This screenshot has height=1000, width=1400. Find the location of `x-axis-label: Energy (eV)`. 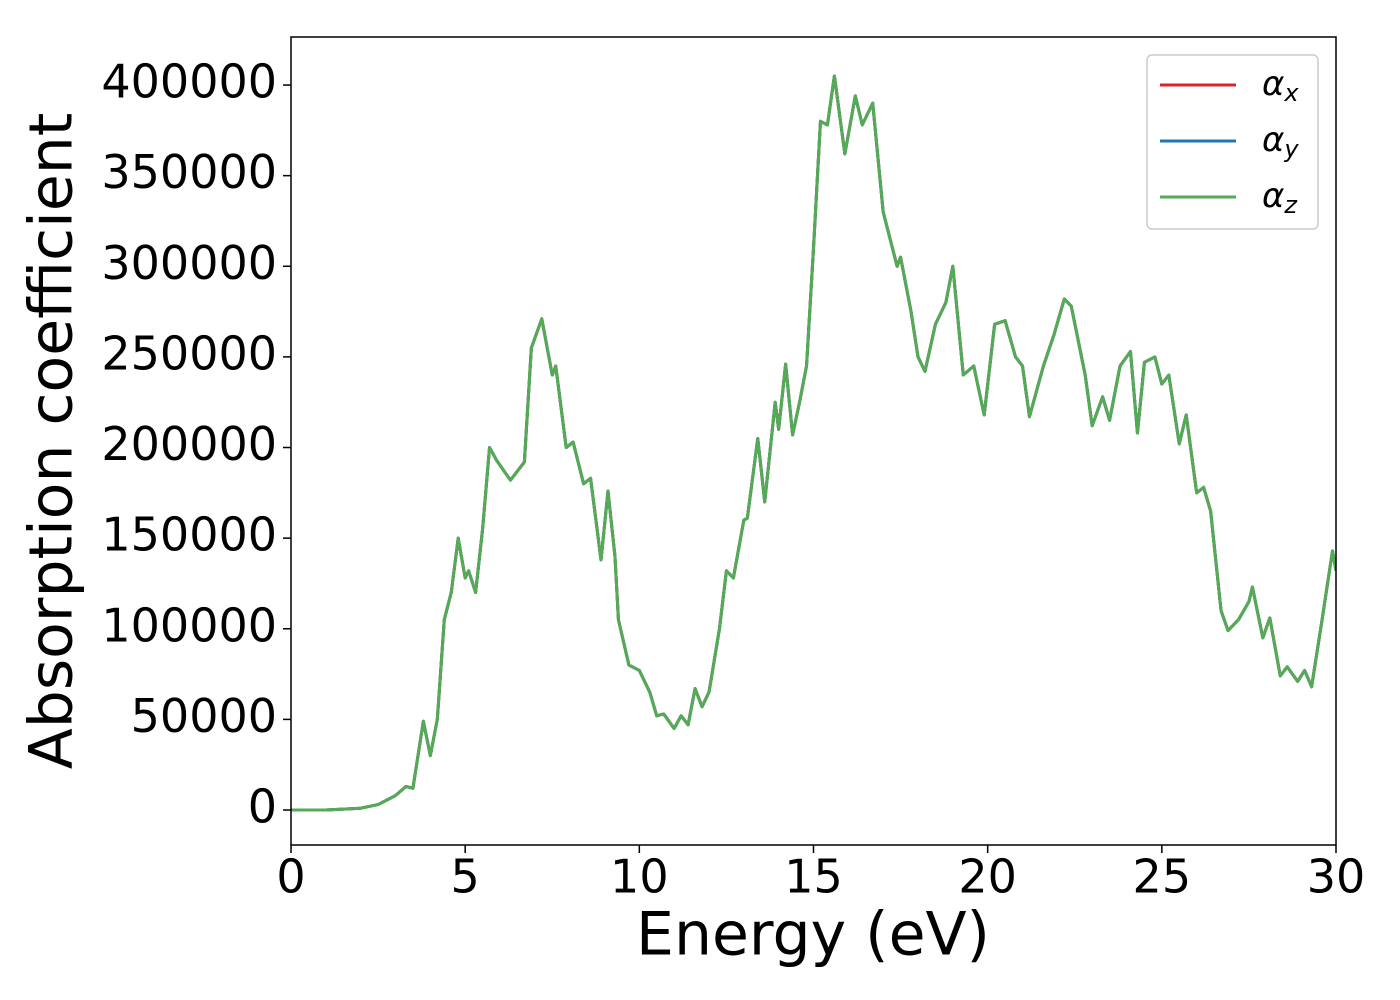

x-axis-label: Energy (eV) is located at coordinates (813, 935).